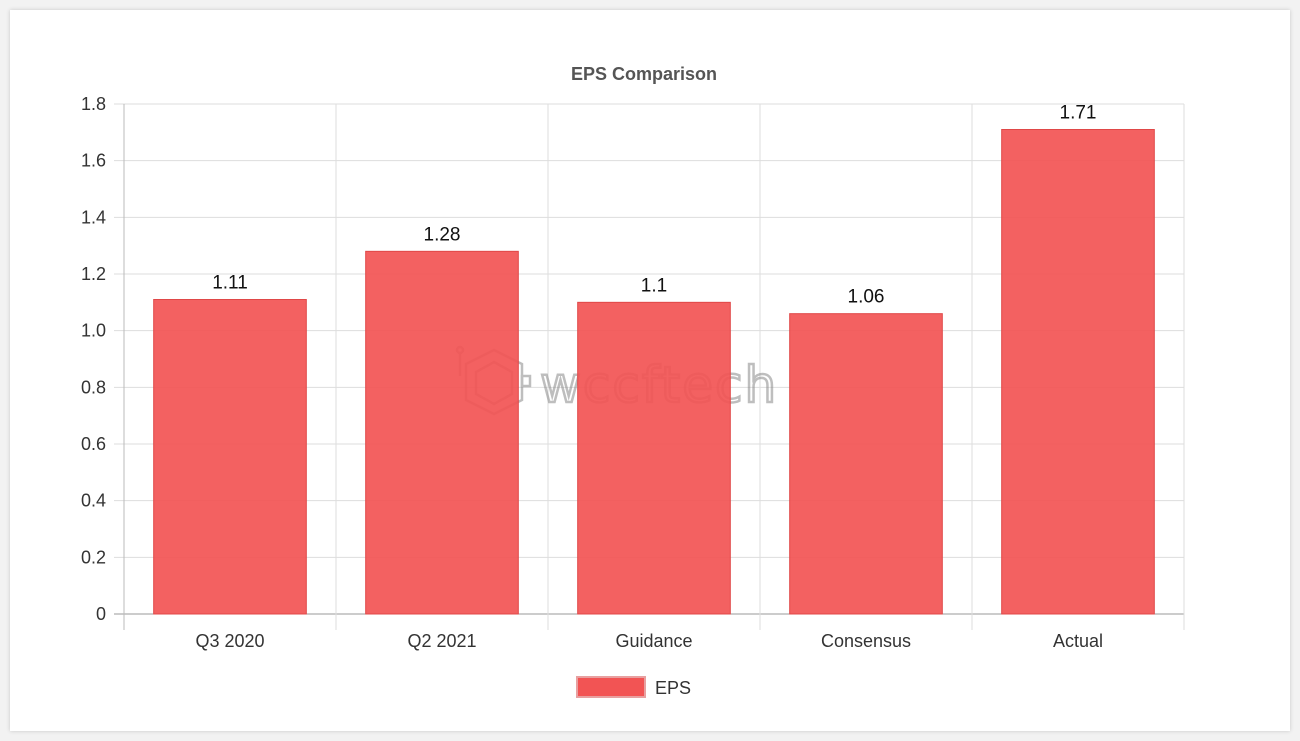 The height and width of the screenshot is (741, 1300). I want to click on y-tick-label: 0.6, so click(93, 444).